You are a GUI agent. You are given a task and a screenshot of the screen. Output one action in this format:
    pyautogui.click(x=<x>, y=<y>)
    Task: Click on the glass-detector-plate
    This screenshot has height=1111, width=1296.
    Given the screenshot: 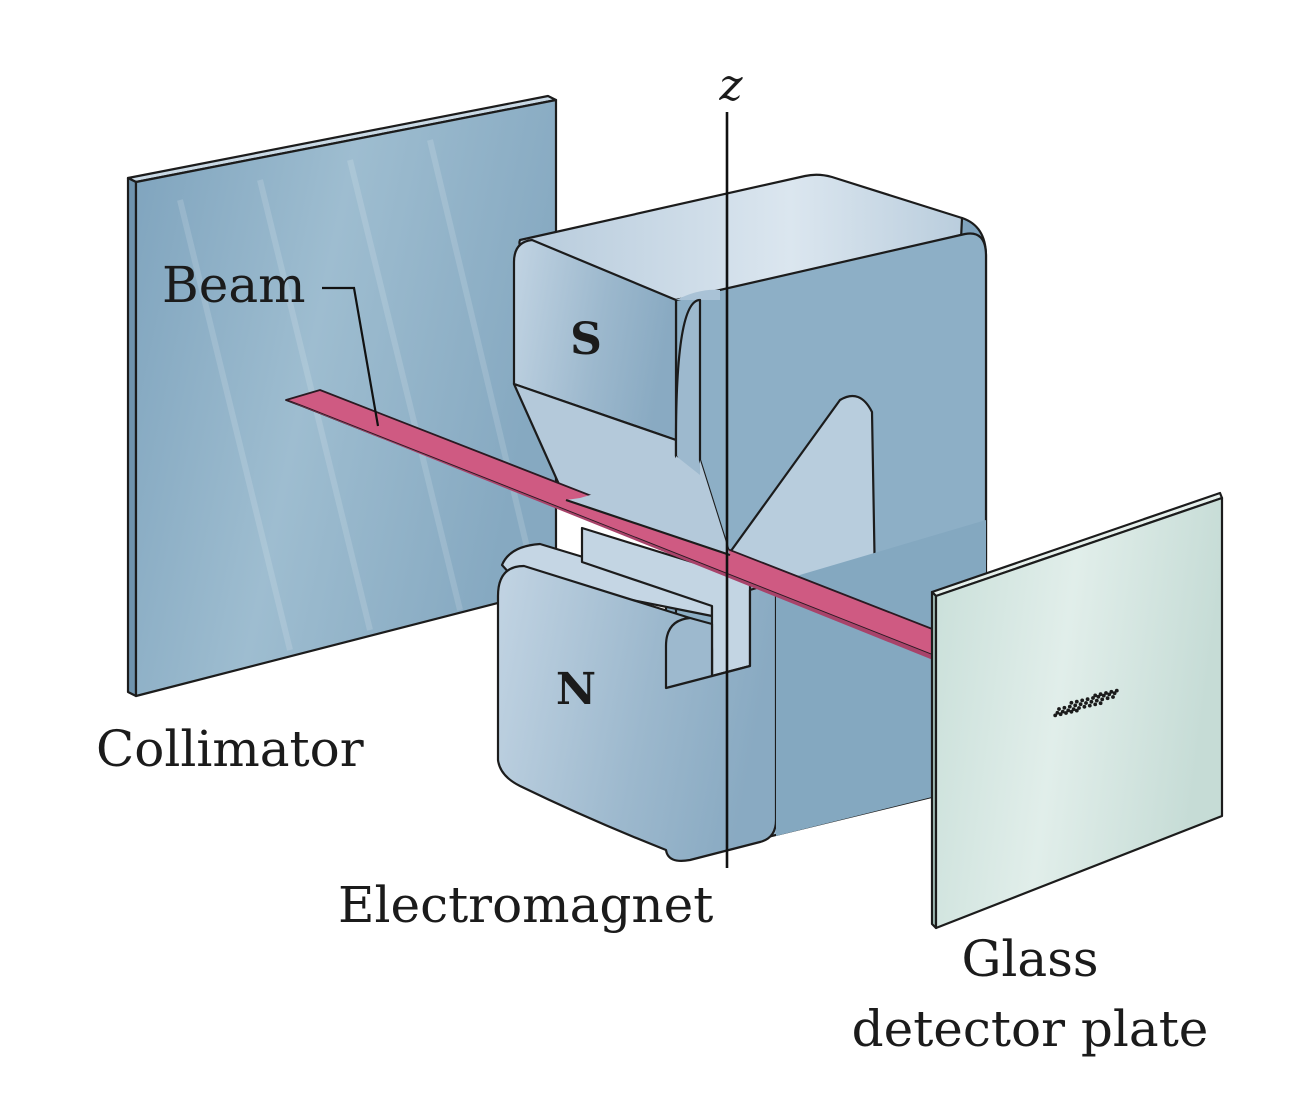 What is the action you would take?
    pyautogui.click(x=1077, y=710)
    